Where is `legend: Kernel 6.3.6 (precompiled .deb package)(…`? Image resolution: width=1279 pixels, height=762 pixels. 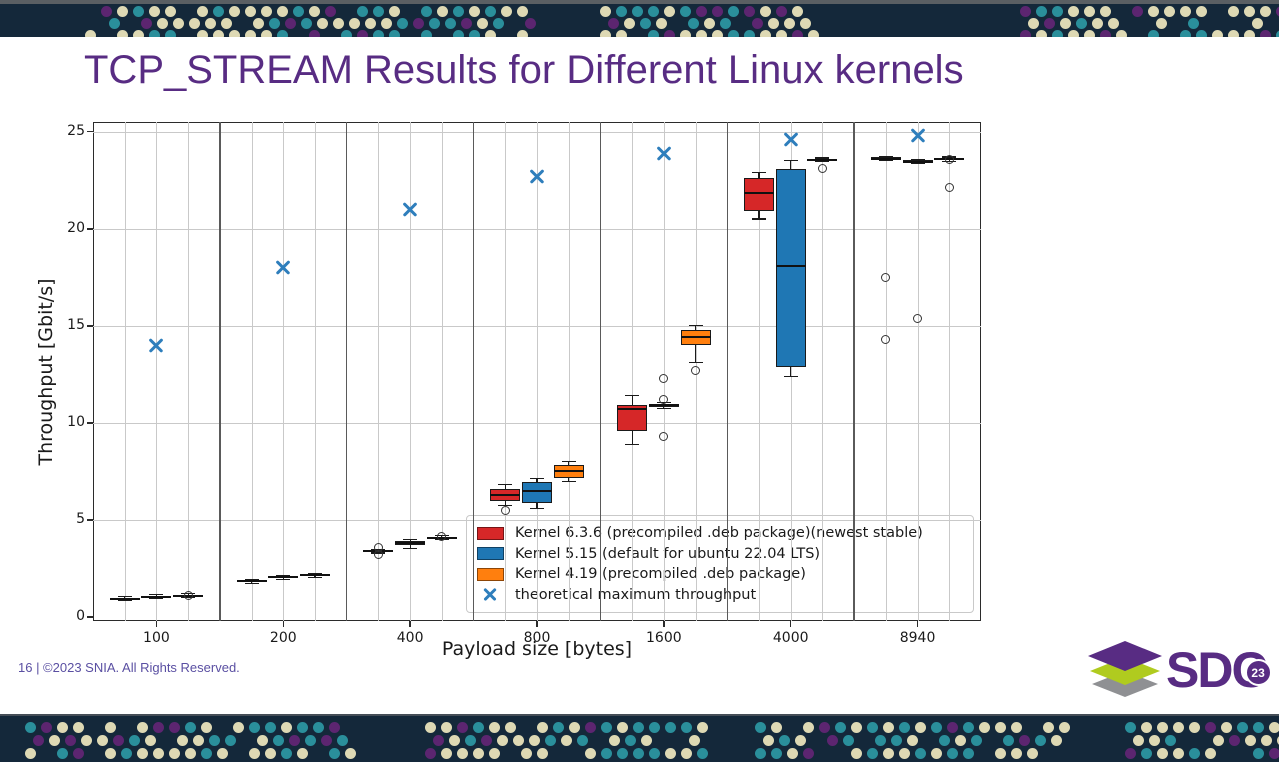 legend: Kernel 6.3.6 (precompiled .deb package)(… is located at coordinates (720, 564).